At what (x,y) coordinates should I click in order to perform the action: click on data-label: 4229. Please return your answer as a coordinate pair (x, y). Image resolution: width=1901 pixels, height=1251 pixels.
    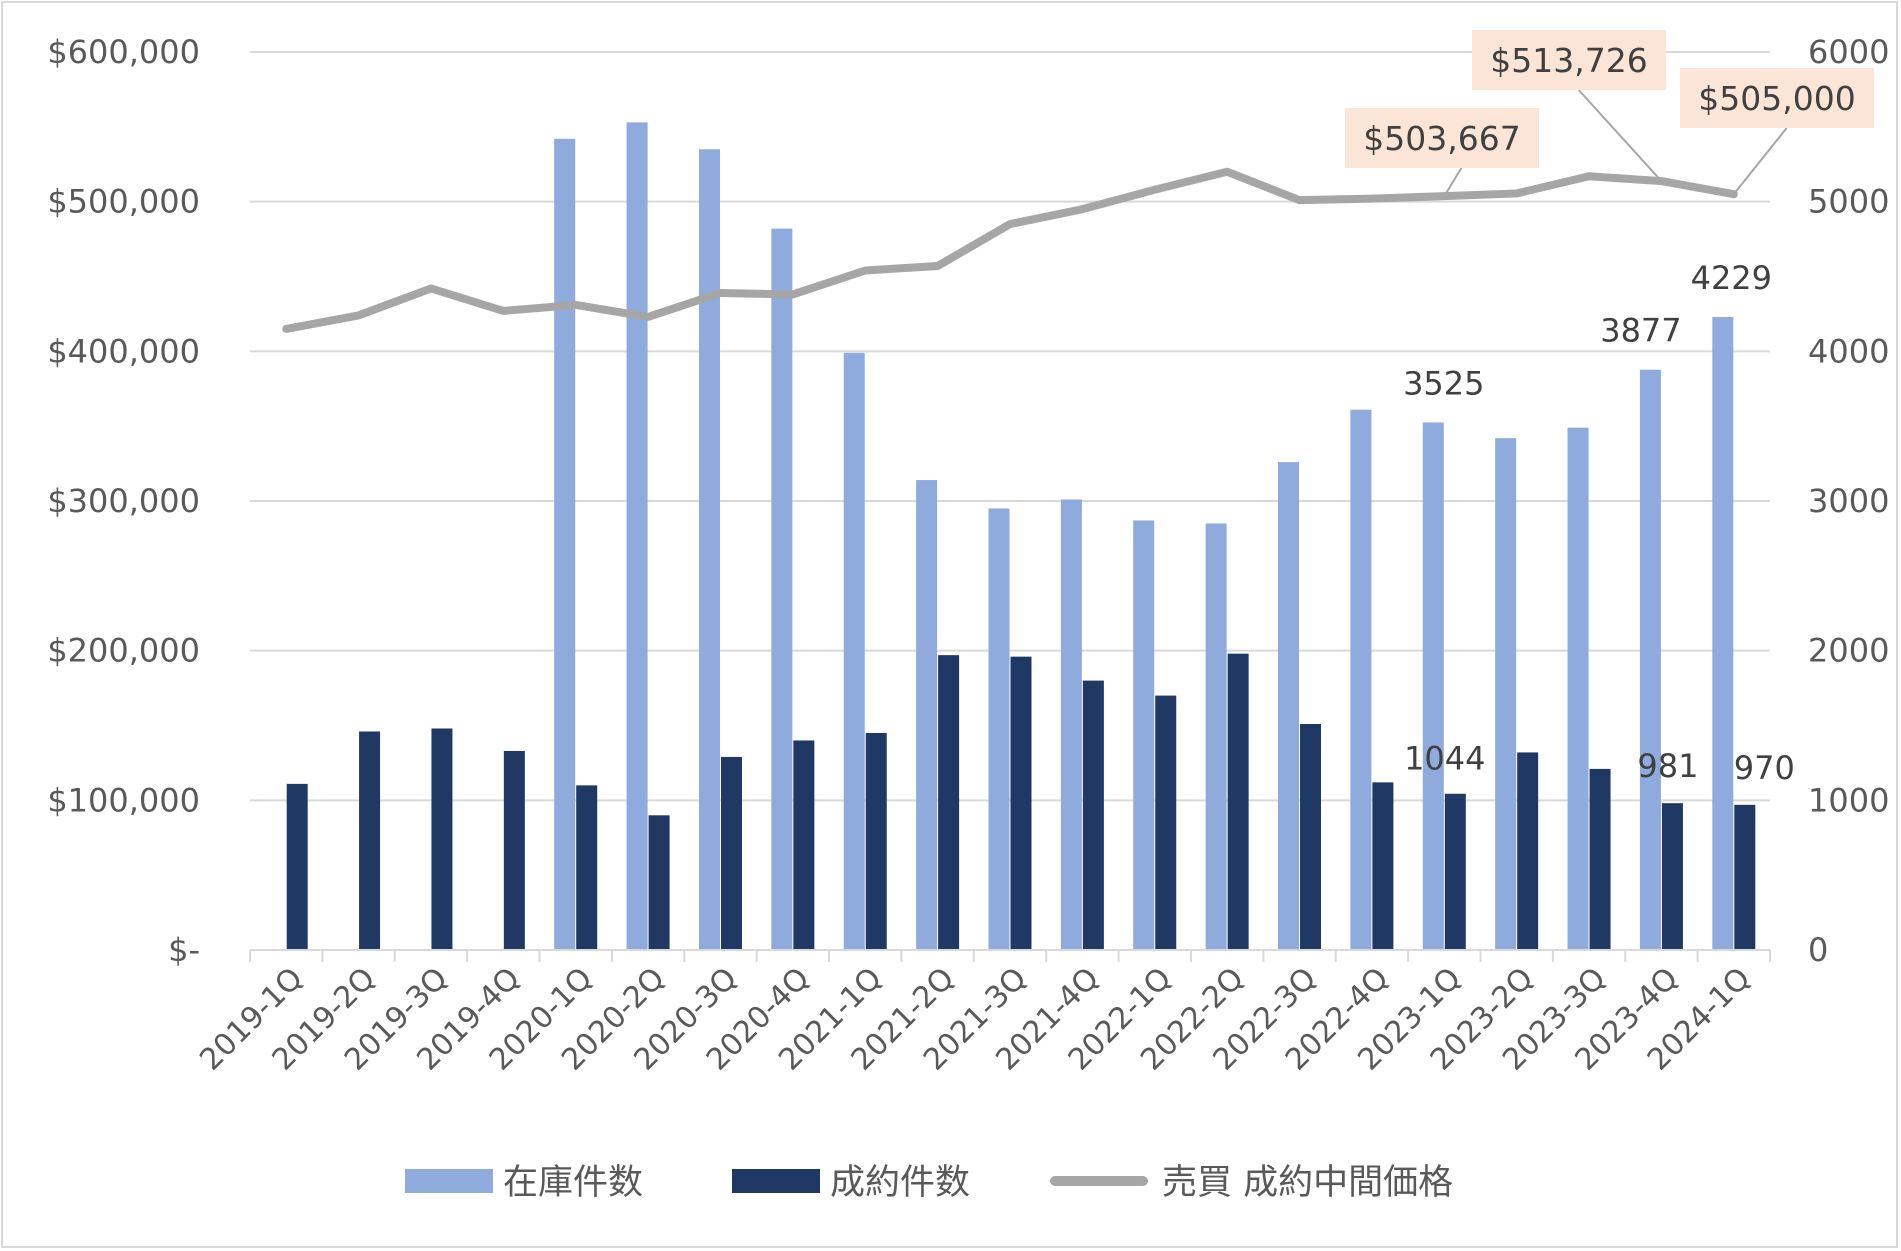
    Looking at the image, I should click on (1731, 278).